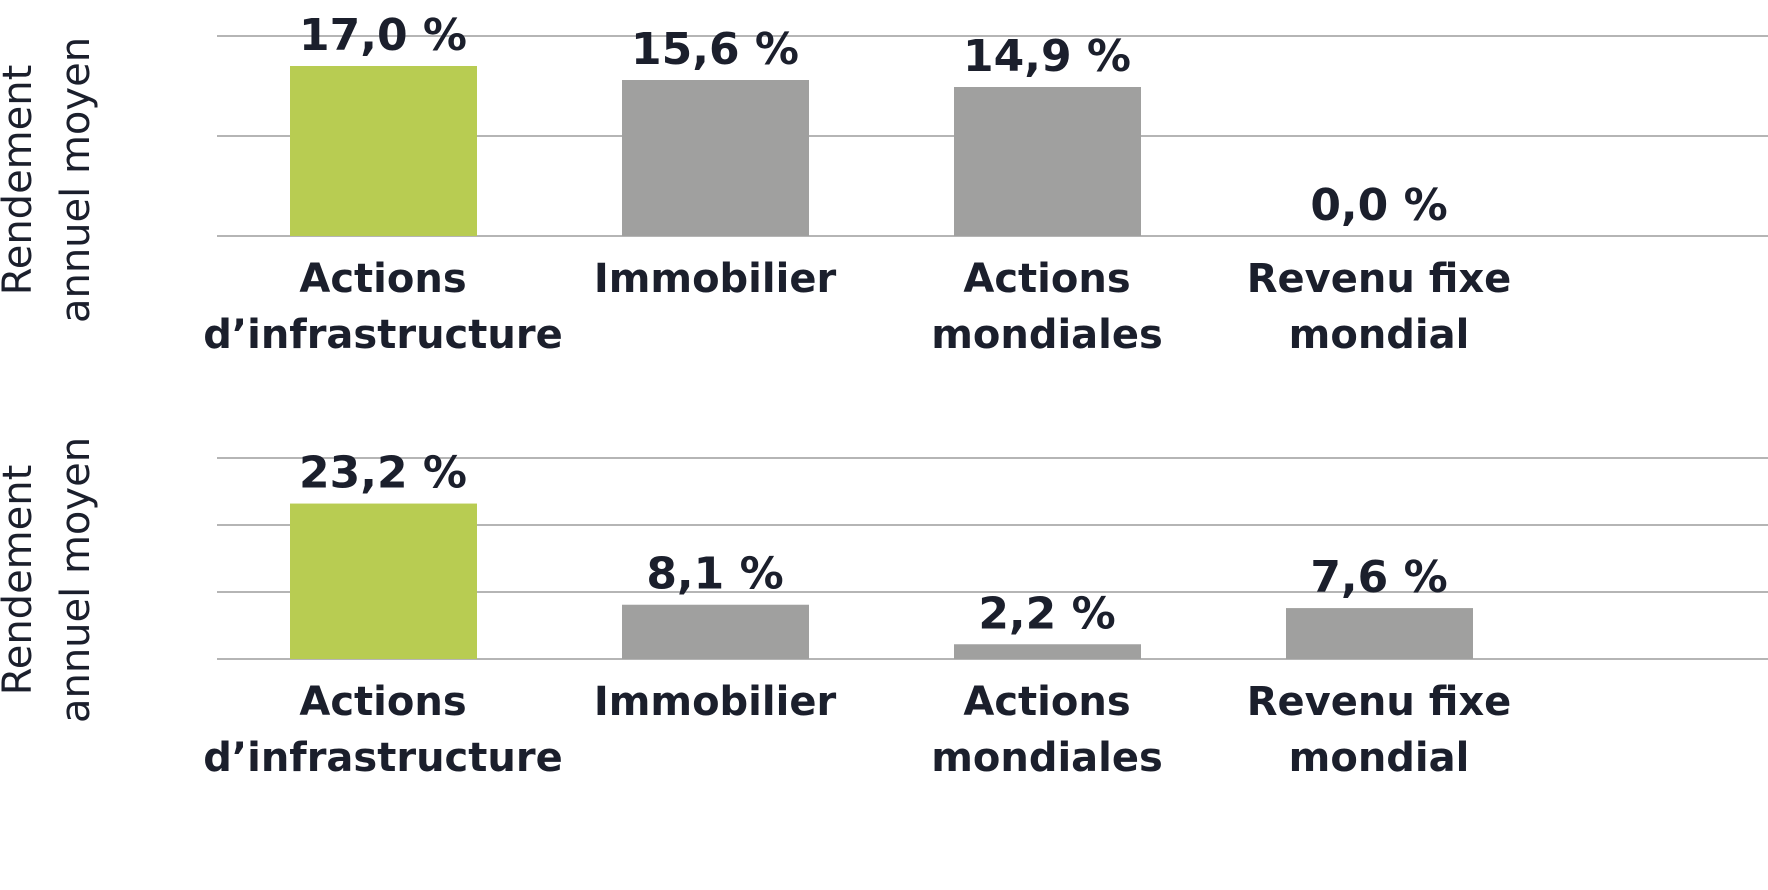  Describe the element at coordinates (1378, 577) in the screenshot. I see `value-label: 7,6 %` at that location.